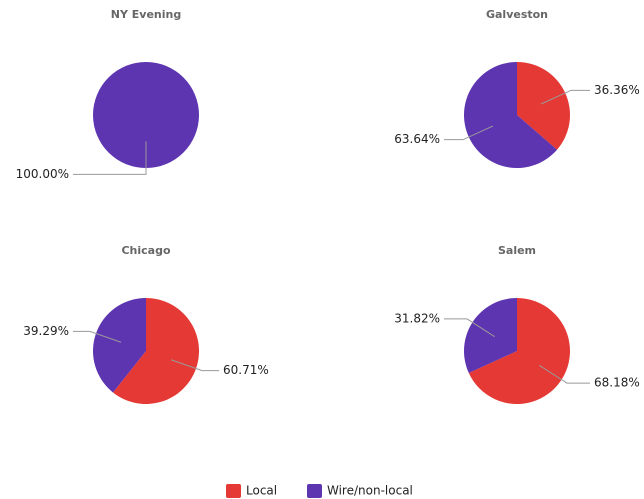 This screenshot has width=644, height=499. Describe the element at coordinates (417, 318) in the screenshot. I see `data-label: 31.82%` at that location.